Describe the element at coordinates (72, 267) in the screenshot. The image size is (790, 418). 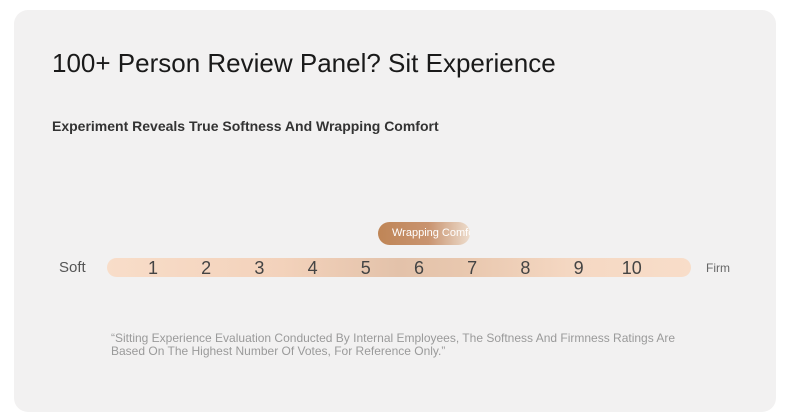
I see `soft-label: Soft` at that location.